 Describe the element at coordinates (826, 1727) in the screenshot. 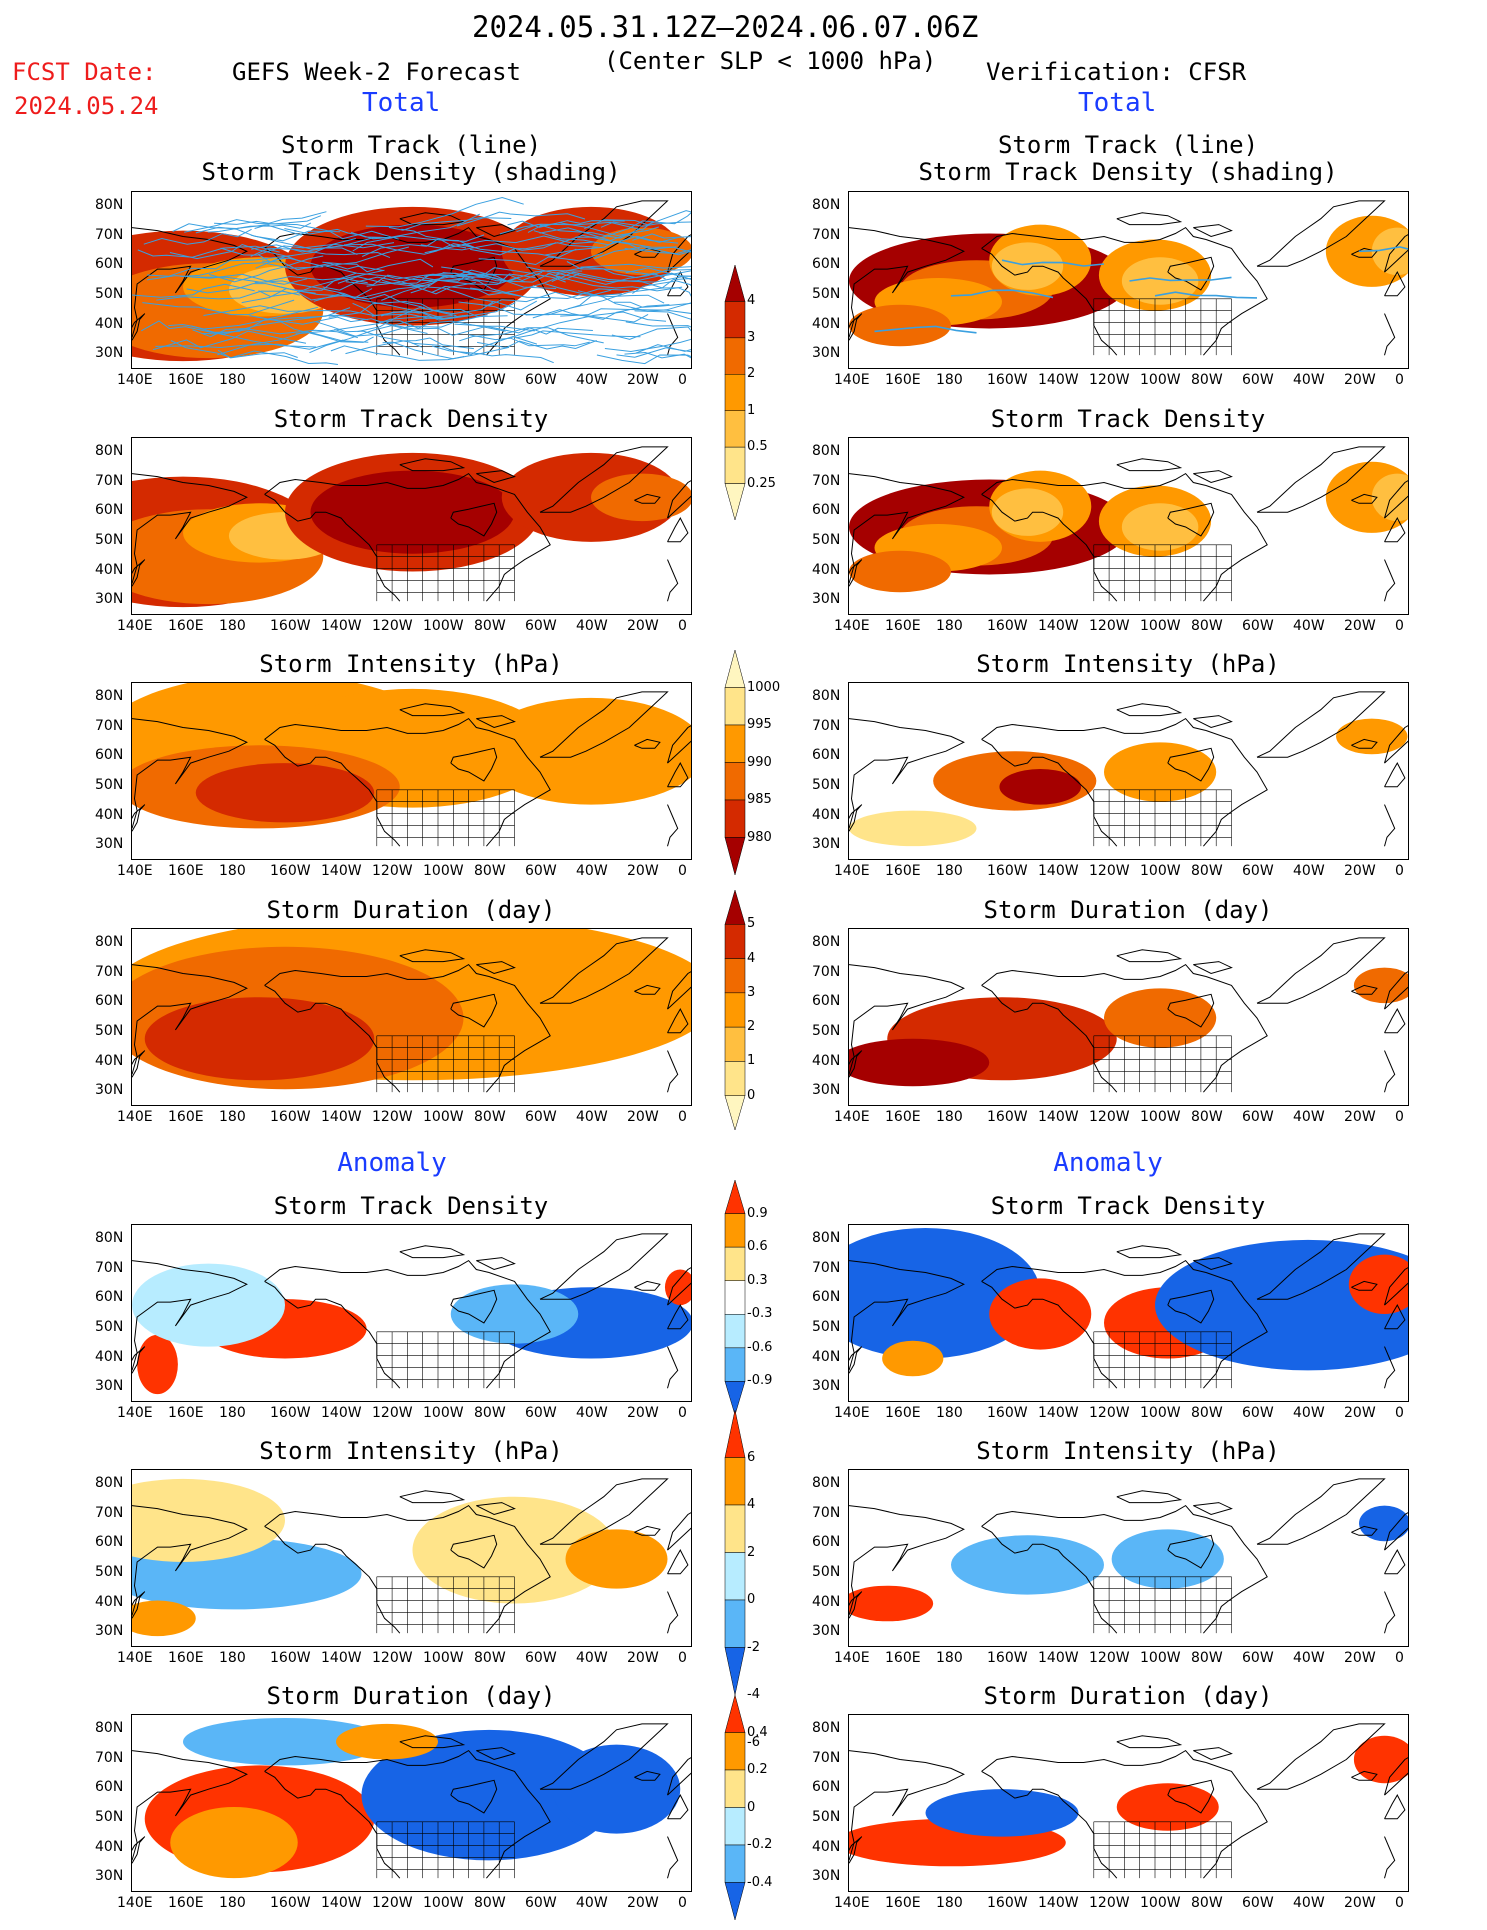

I see `verification-lat-tick-label: 80N` at that location.